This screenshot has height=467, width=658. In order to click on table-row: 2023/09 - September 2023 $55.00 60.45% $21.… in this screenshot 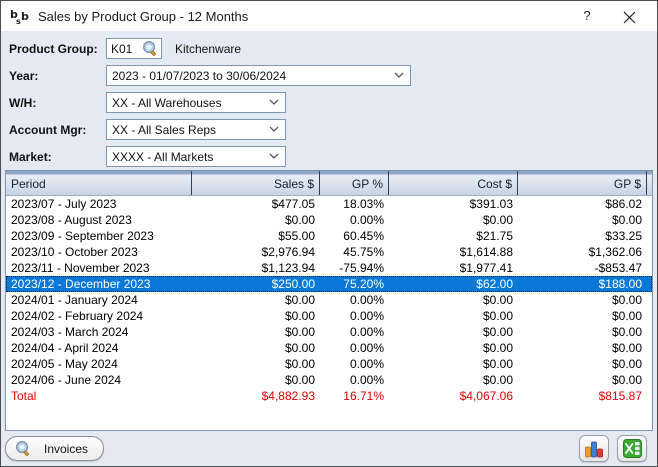, I will do `click(329, 236)`.